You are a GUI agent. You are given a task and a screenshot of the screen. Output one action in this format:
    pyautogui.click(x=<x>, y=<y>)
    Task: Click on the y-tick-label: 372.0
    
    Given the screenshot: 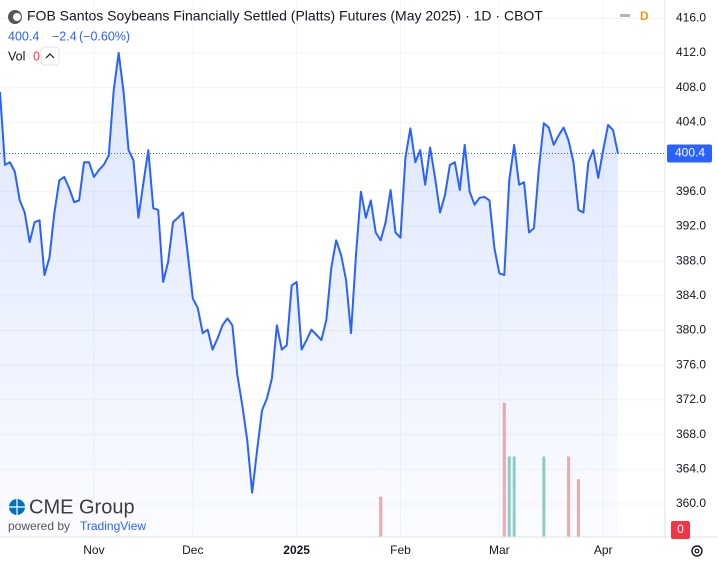 What is the action you would take?
    pyautogui.click(x=691, y=399)
    